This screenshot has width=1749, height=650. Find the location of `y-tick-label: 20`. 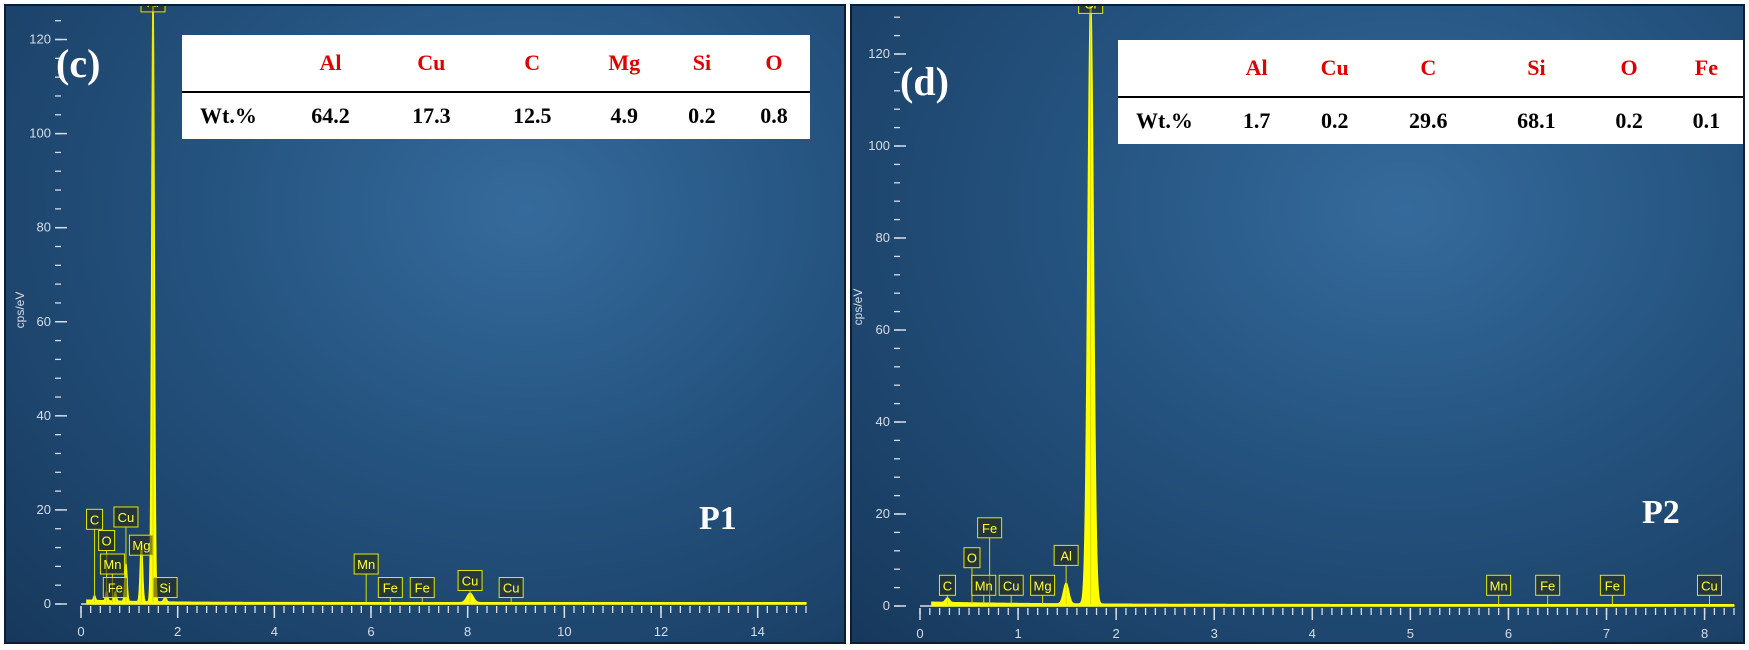

y-tick-label: 20 is located at coordinates (883, 513).